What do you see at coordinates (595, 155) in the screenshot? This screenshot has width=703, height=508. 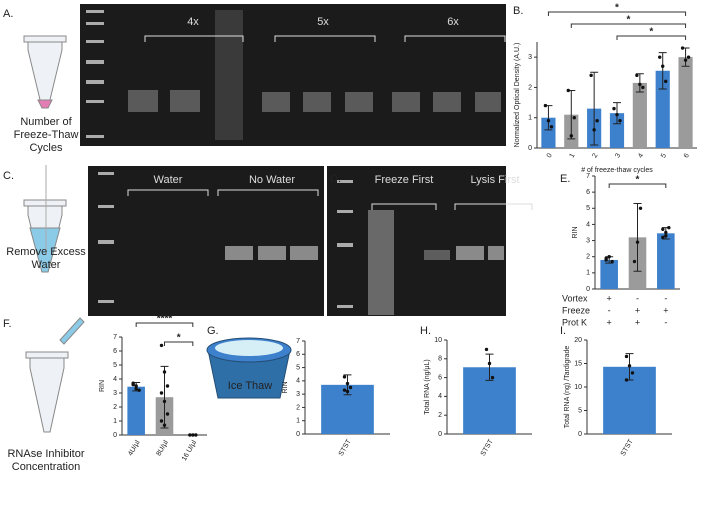 I see `x-tick-label: 2` at bounding box center [595, 155].